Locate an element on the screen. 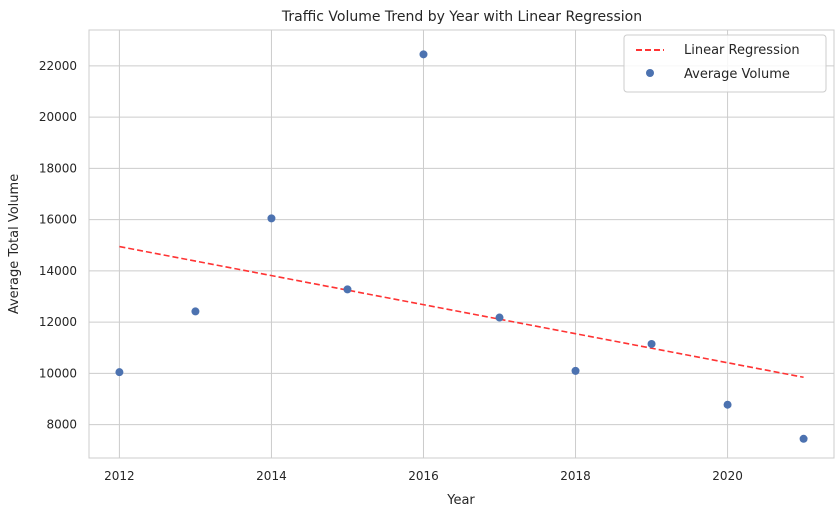 The width and height of the screenshot is (838, 511). x-tick-label: 2018 is located at coordinates (575, 476).